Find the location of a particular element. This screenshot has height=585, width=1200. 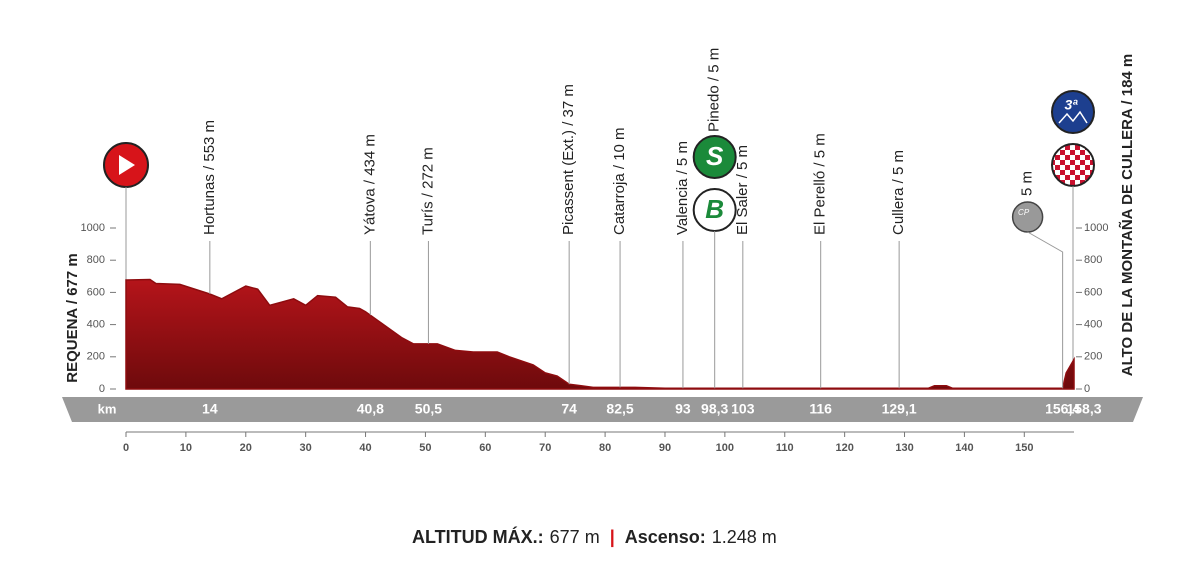

x-tick-label: 100 is located at coordinates (725, 448).